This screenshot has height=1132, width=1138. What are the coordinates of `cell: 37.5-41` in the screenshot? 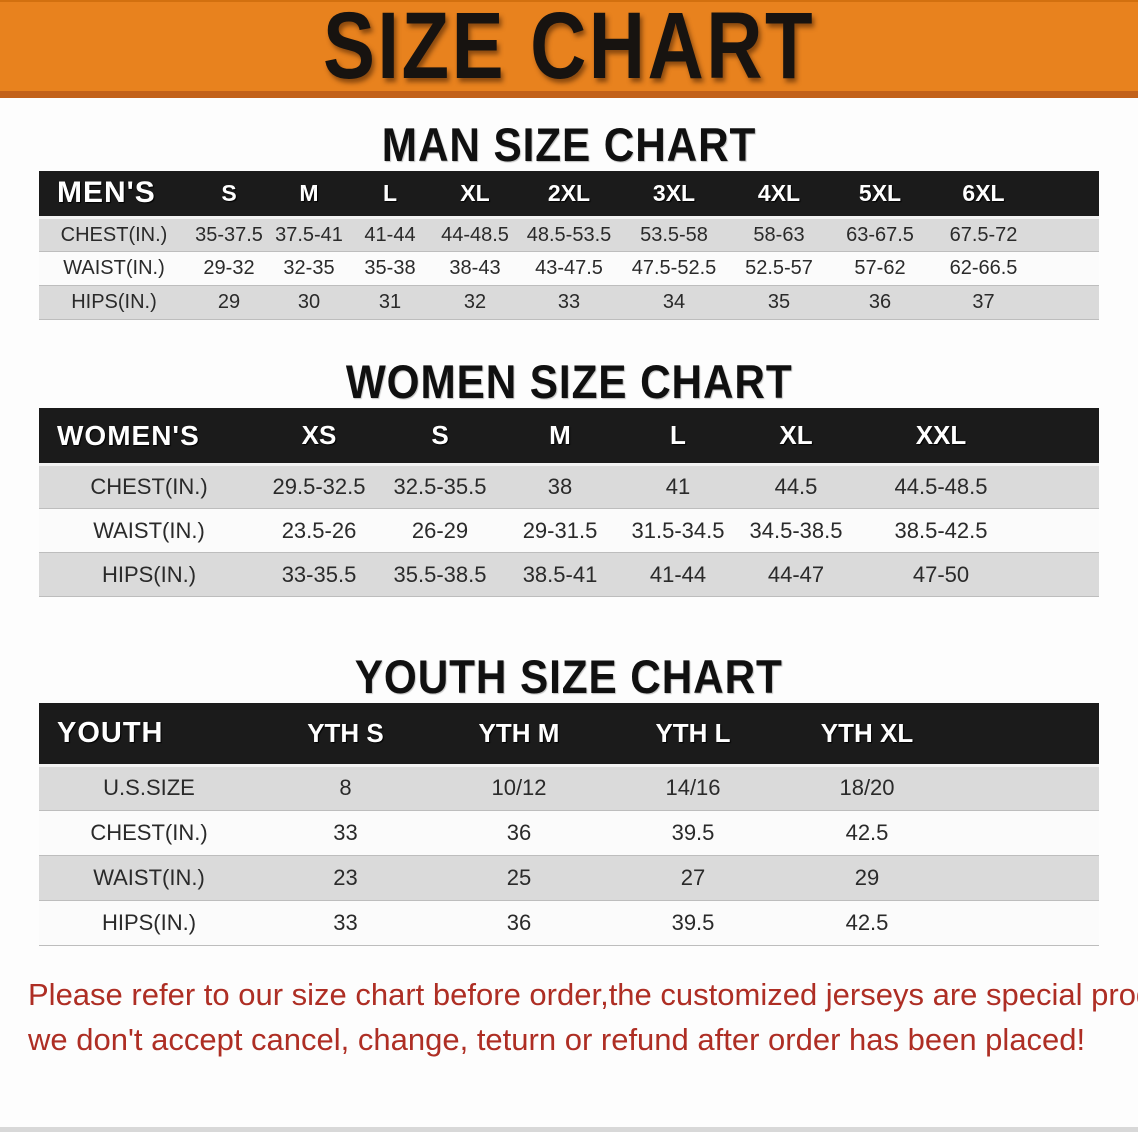 It's located at (309, 235).